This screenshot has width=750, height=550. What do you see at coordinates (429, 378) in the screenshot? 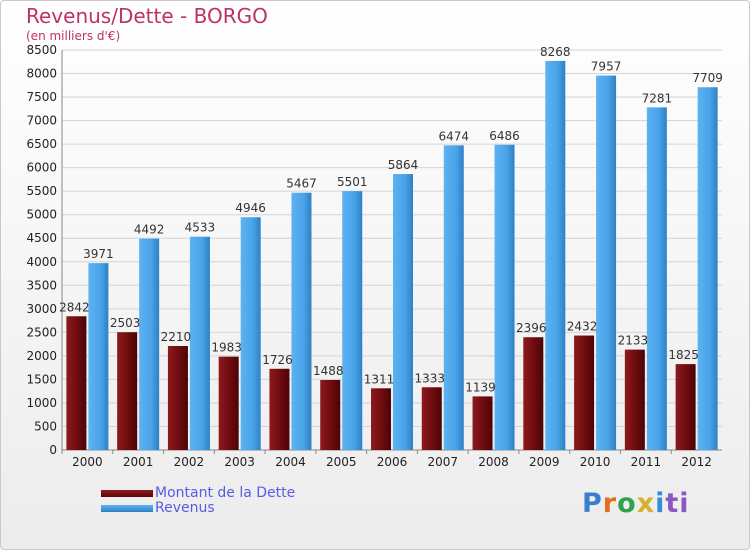
I see `data-label-dette: 1333` at bounding box center [429, 378].